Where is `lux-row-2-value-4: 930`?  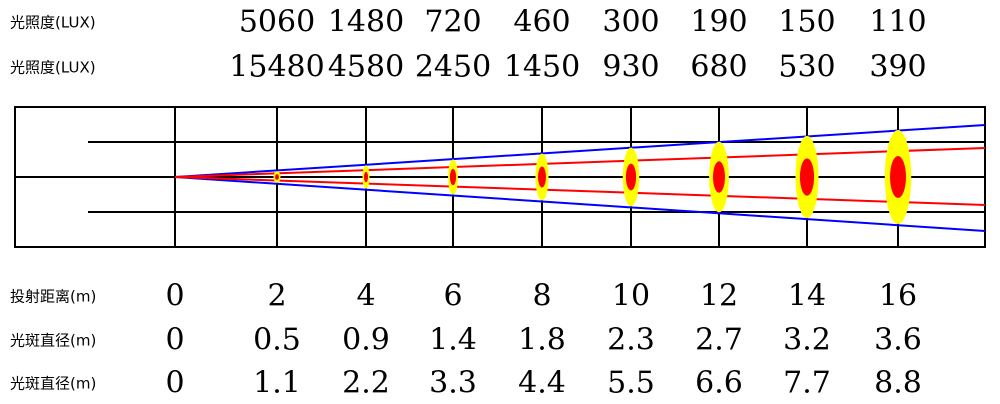
lux-row-2-value-4: 930 is located at coordinates (631, 67).